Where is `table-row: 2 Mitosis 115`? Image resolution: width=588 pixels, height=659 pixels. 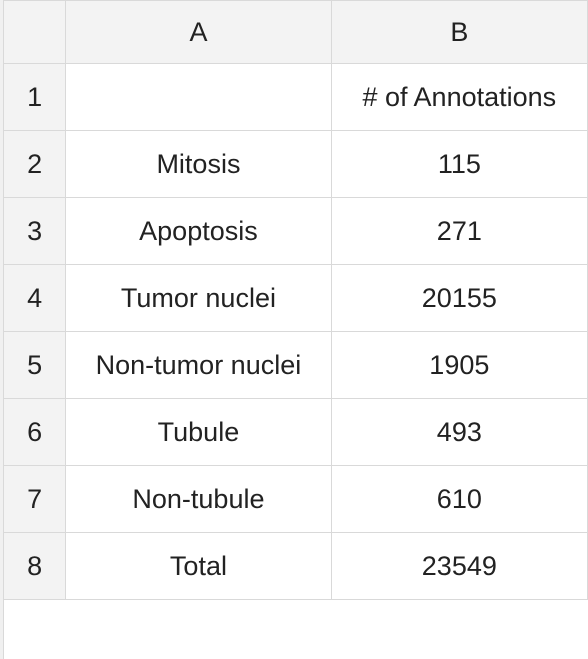 table-row: 2 Mitosis 115 is located at coordinates (295, 164).